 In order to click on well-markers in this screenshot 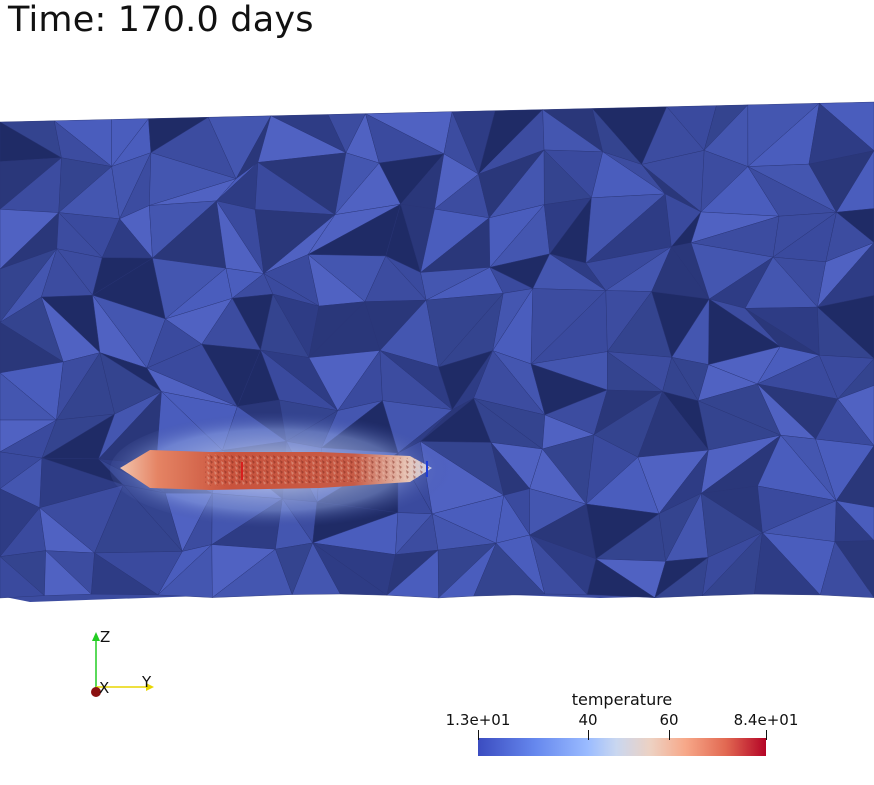, I will do `click(334, 470)`.